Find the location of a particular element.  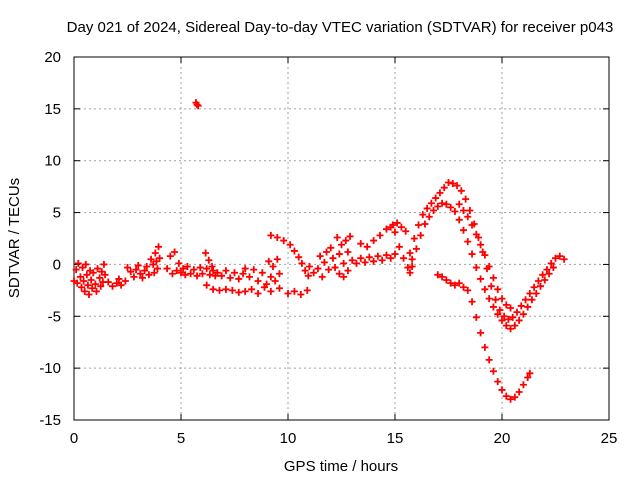

x-tick-label: 15 is located at coordinates (395, 438).